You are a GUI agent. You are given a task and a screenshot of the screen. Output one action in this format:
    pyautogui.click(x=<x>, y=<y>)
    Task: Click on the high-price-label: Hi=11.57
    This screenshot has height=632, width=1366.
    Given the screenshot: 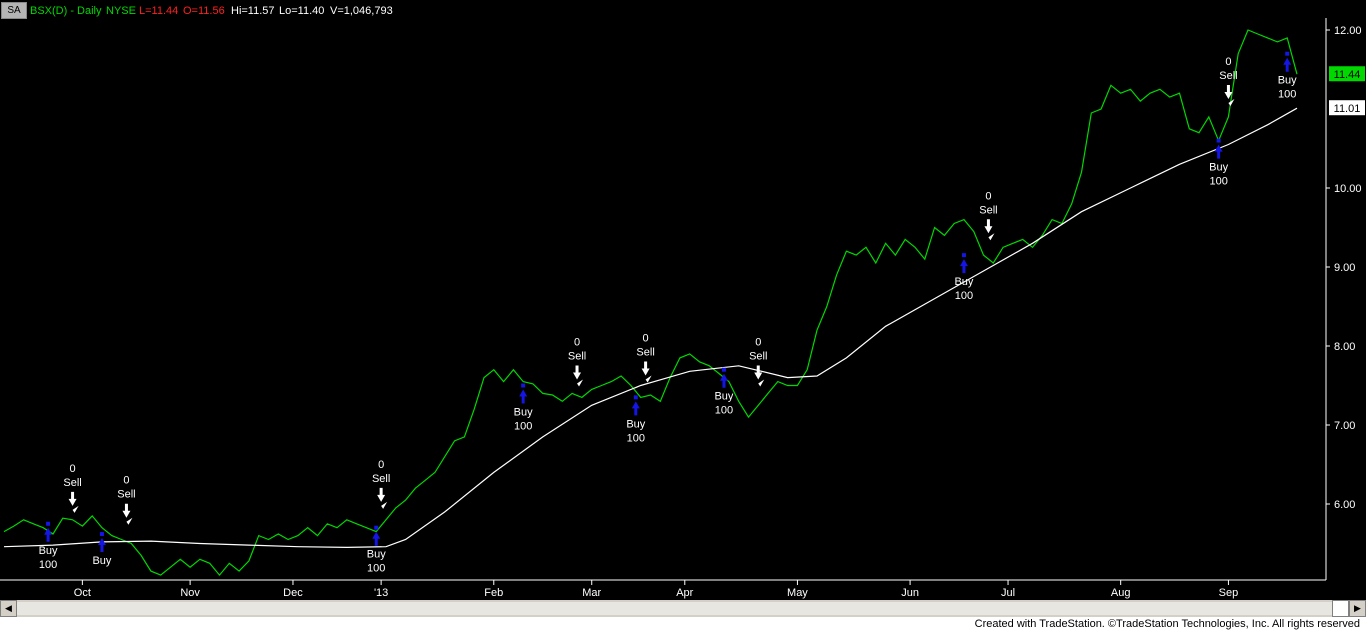 What is the action you would take?
    pyautogui.click(x=253, y=11)
    